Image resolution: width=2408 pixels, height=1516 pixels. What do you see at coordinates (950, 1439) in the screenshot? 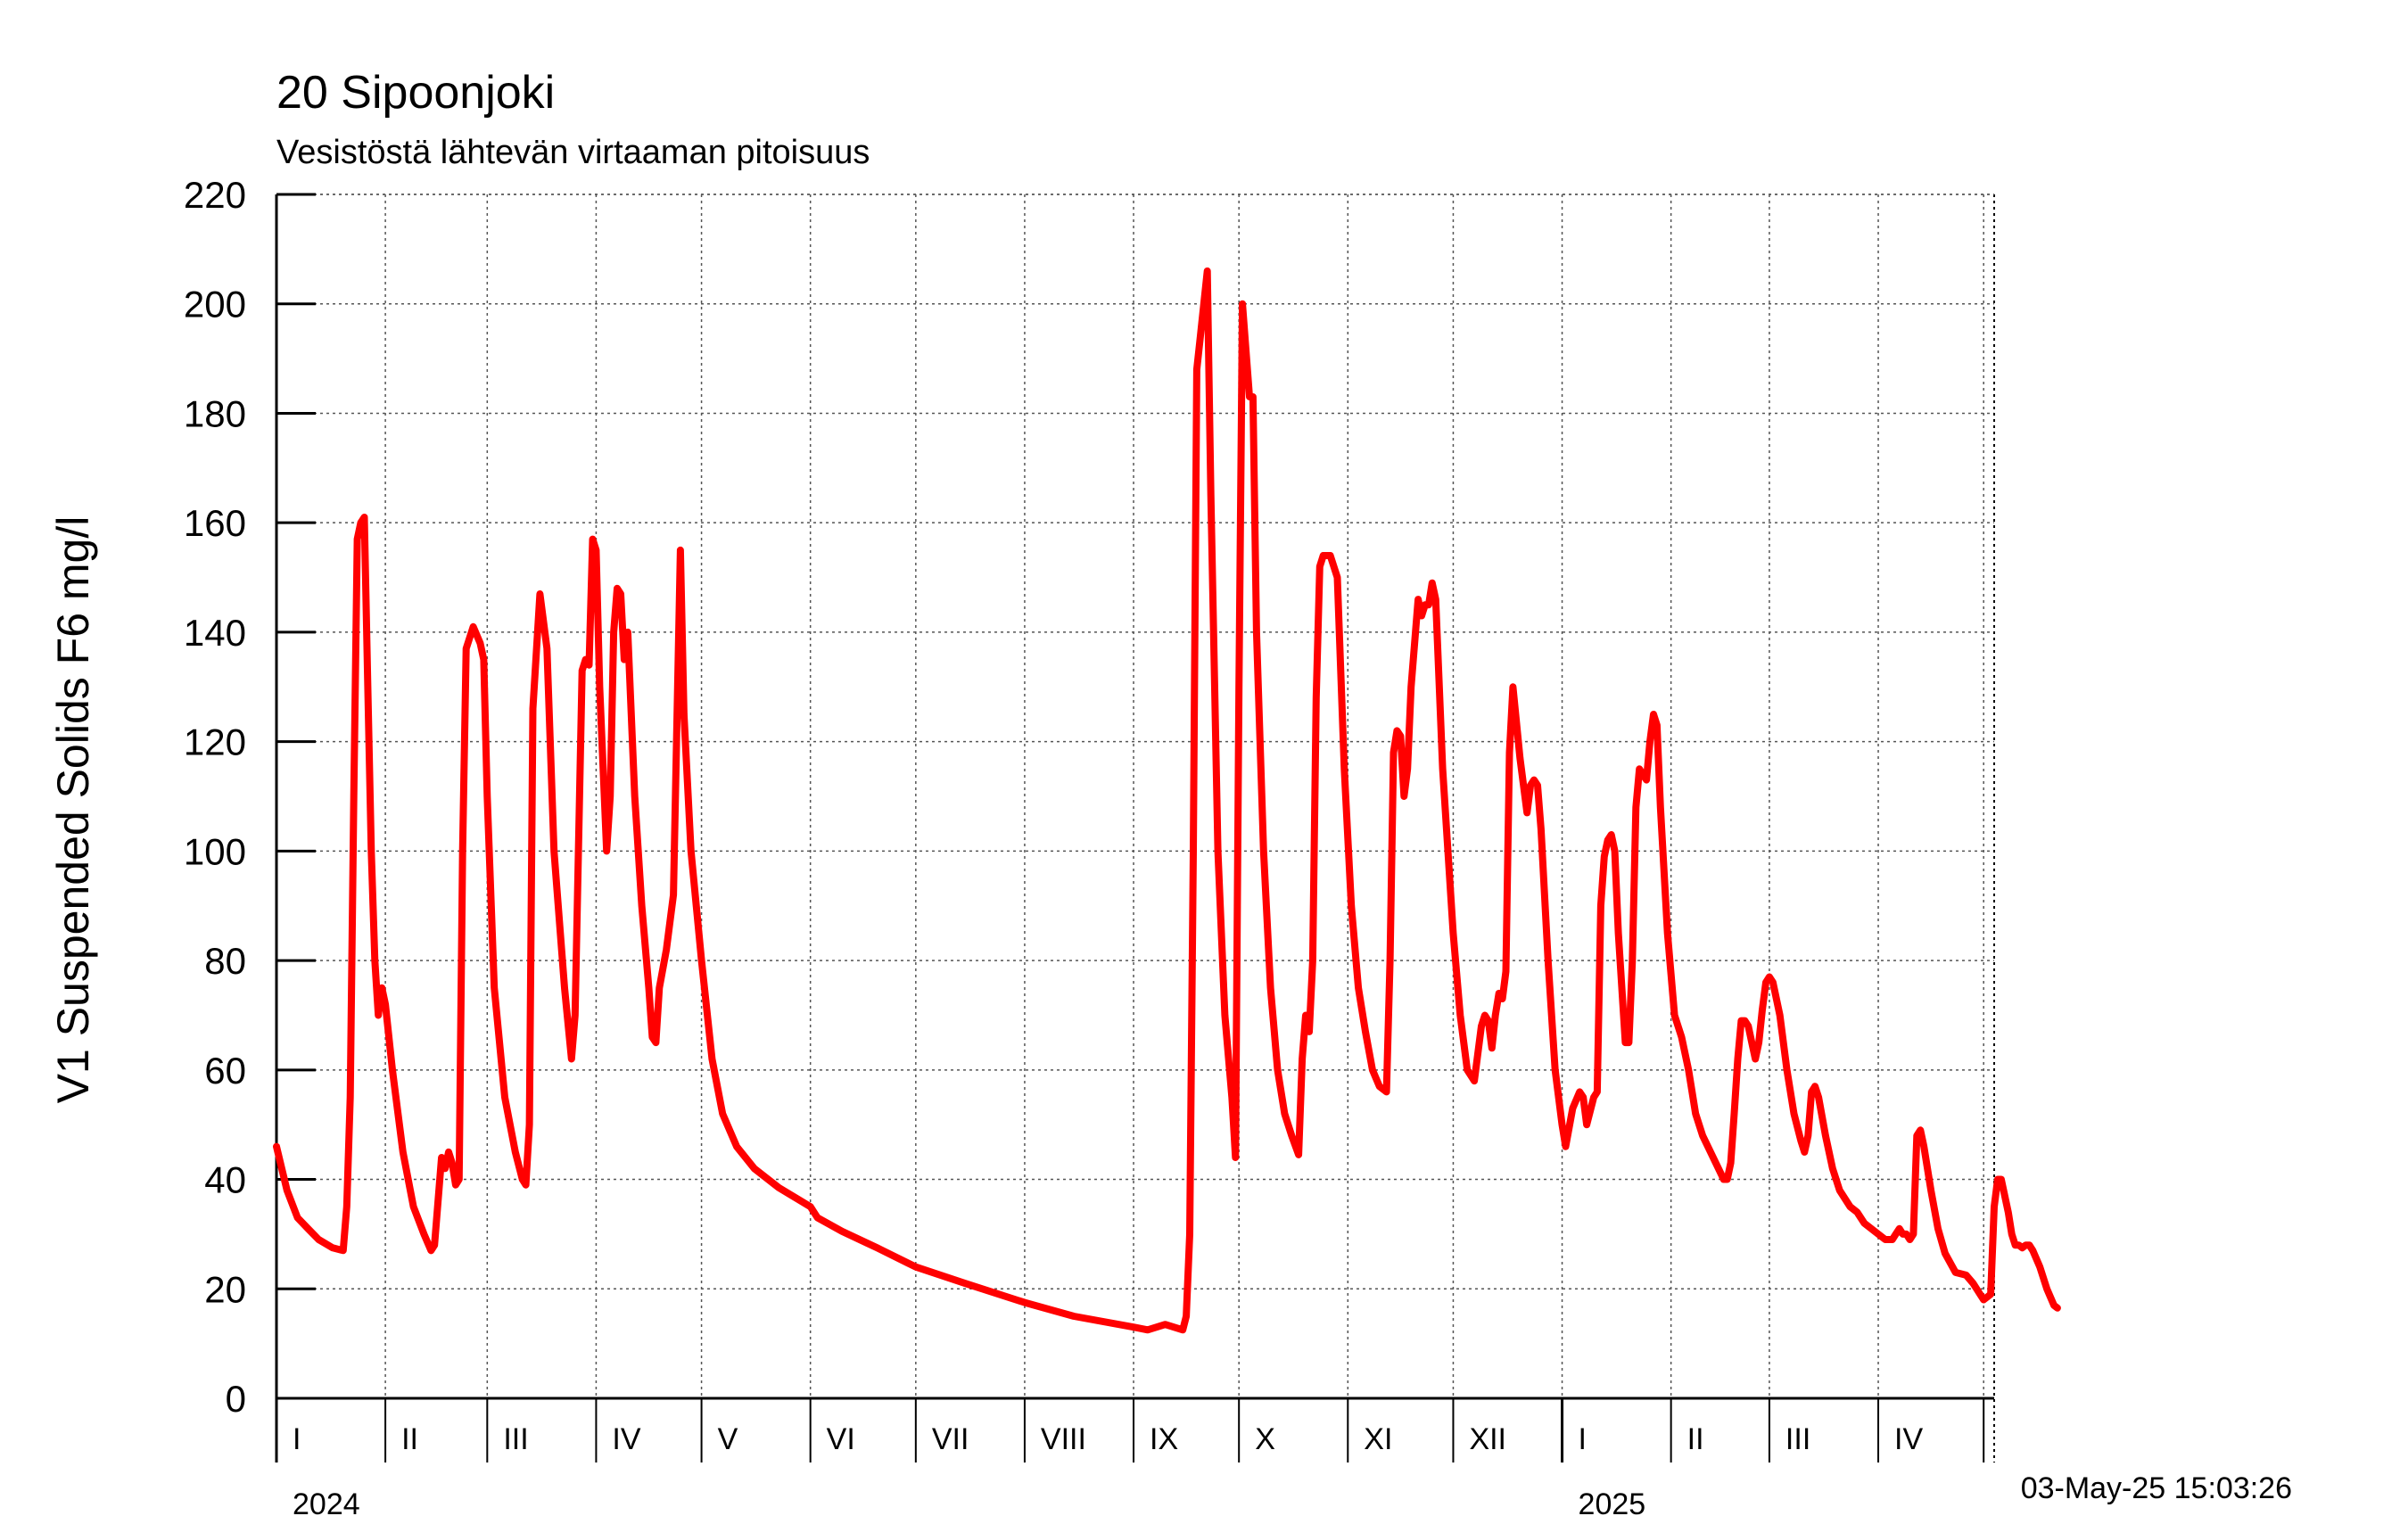
I see `month-label: VII` at bounding box center [950, 1439].